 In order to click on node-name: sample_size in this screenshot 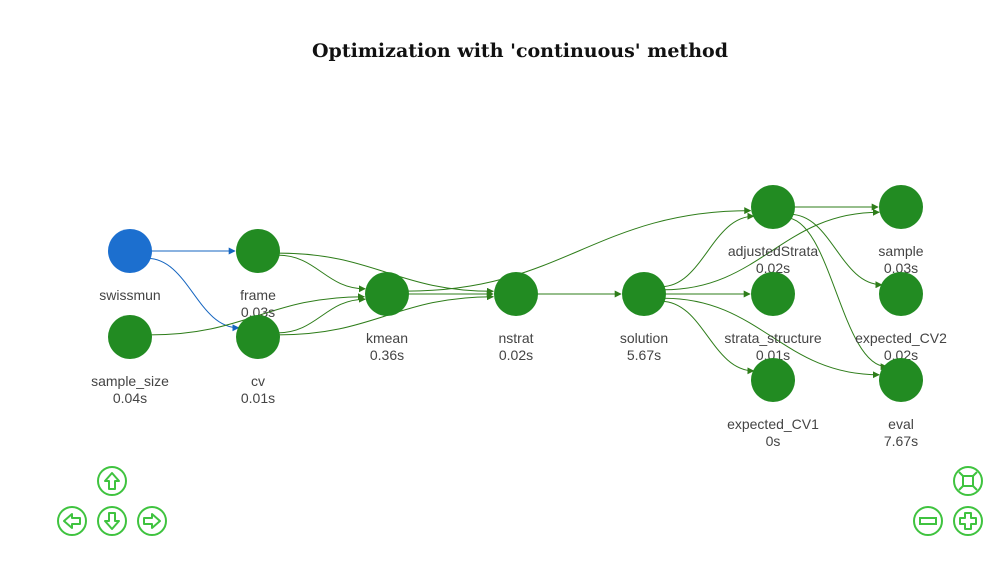, I will do `click(130, 381)`.